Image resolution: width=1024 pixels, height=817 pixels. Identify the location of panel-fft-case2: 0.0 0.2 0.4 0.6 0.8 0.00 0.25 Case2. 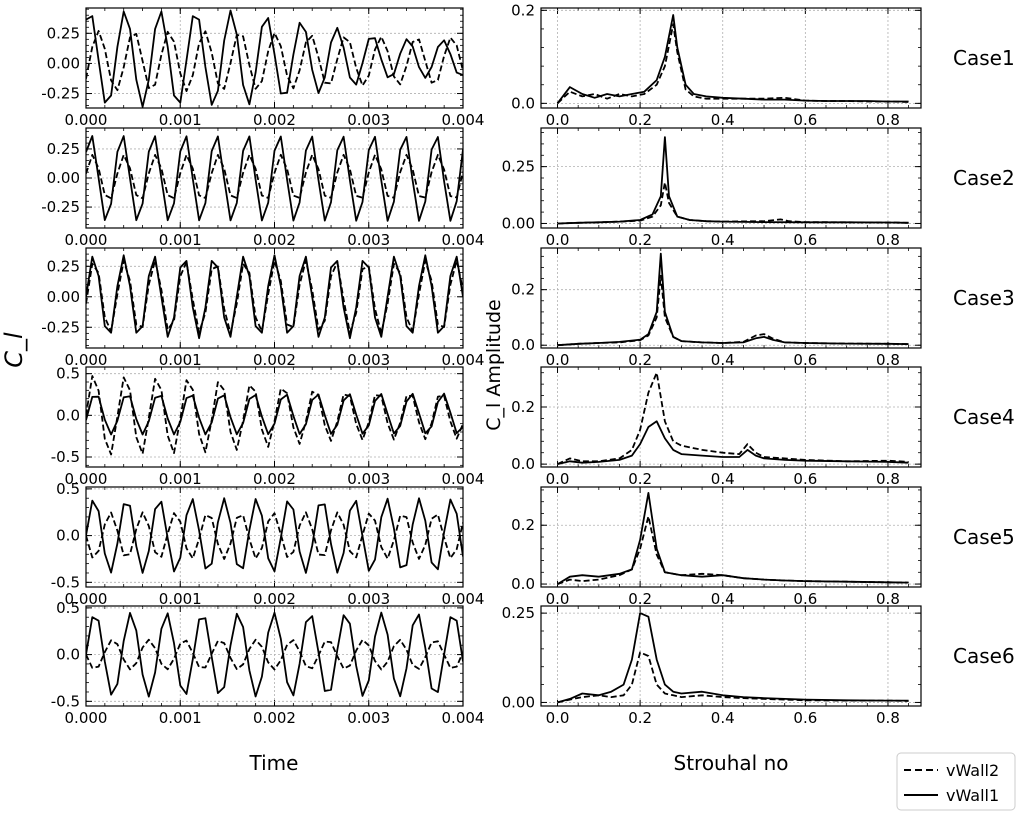
(758, 188).